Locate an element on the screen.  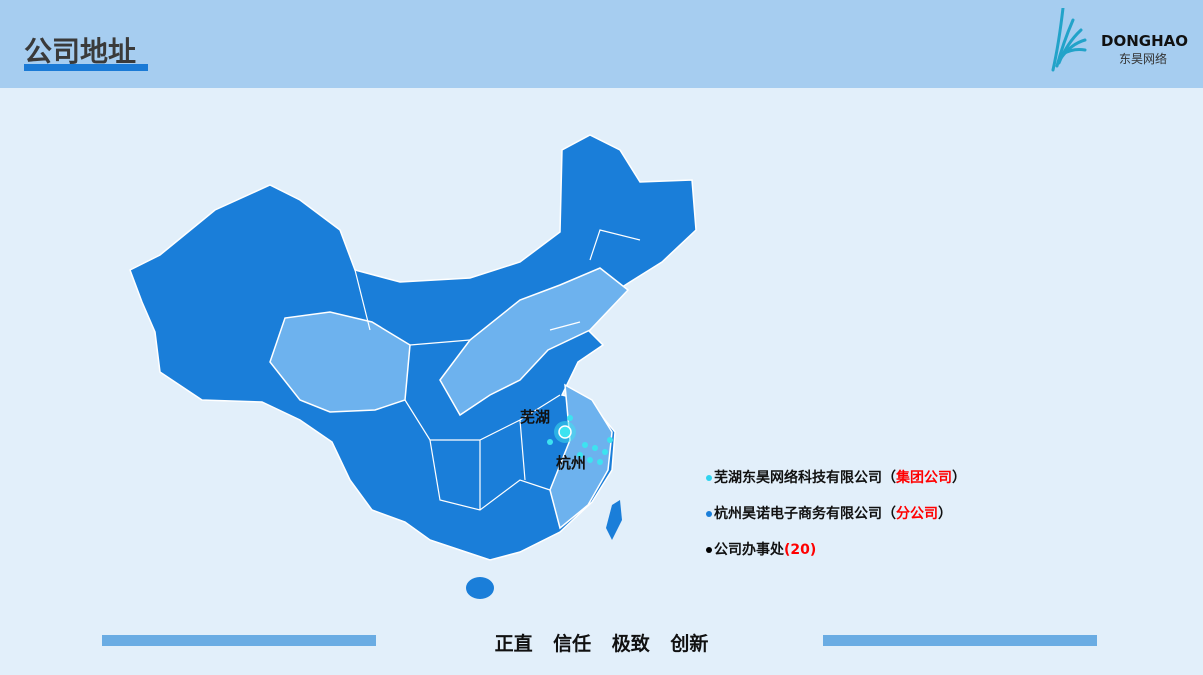
motto: 正直 信任 极致 创新 is located at coordinates (601, 644).